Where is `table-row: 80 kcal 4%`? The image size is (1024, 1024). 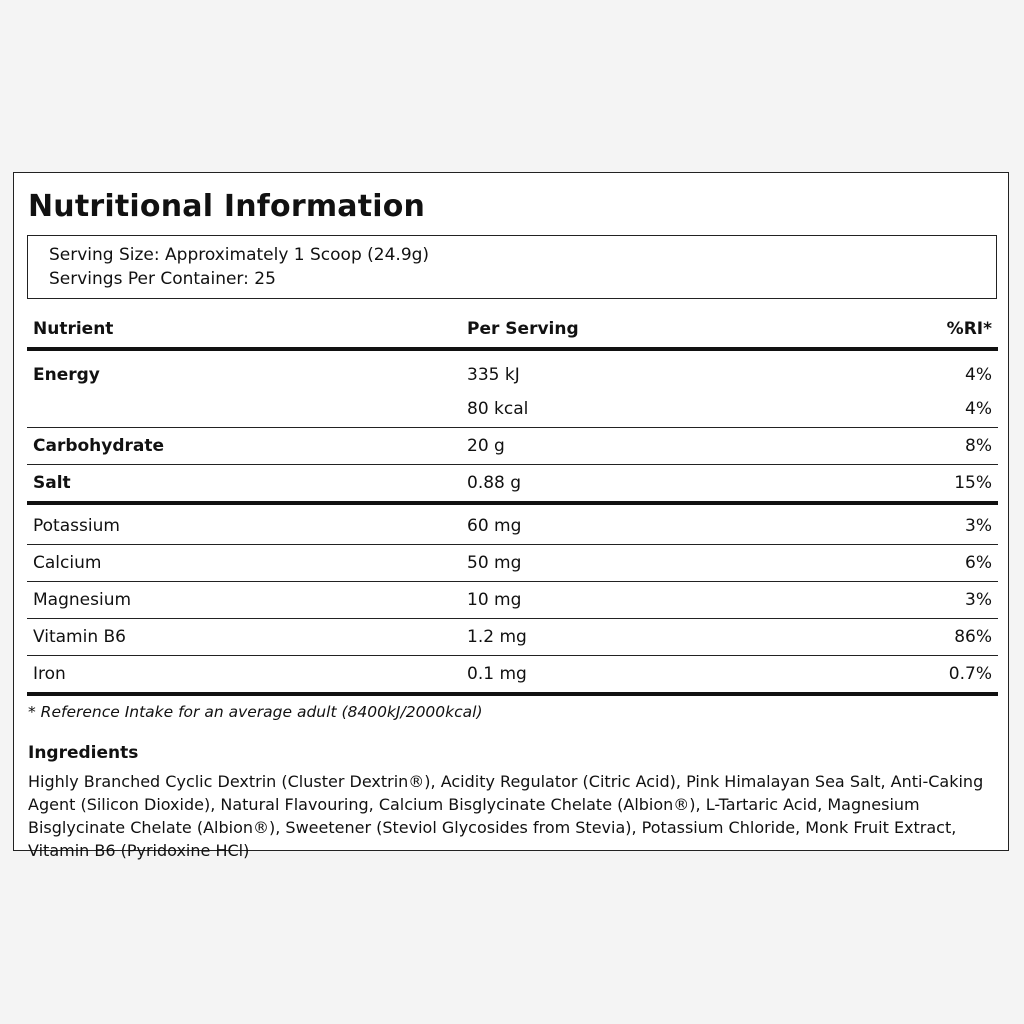 table-row: 80 kcal 4% is located at coordinates (512, 409).